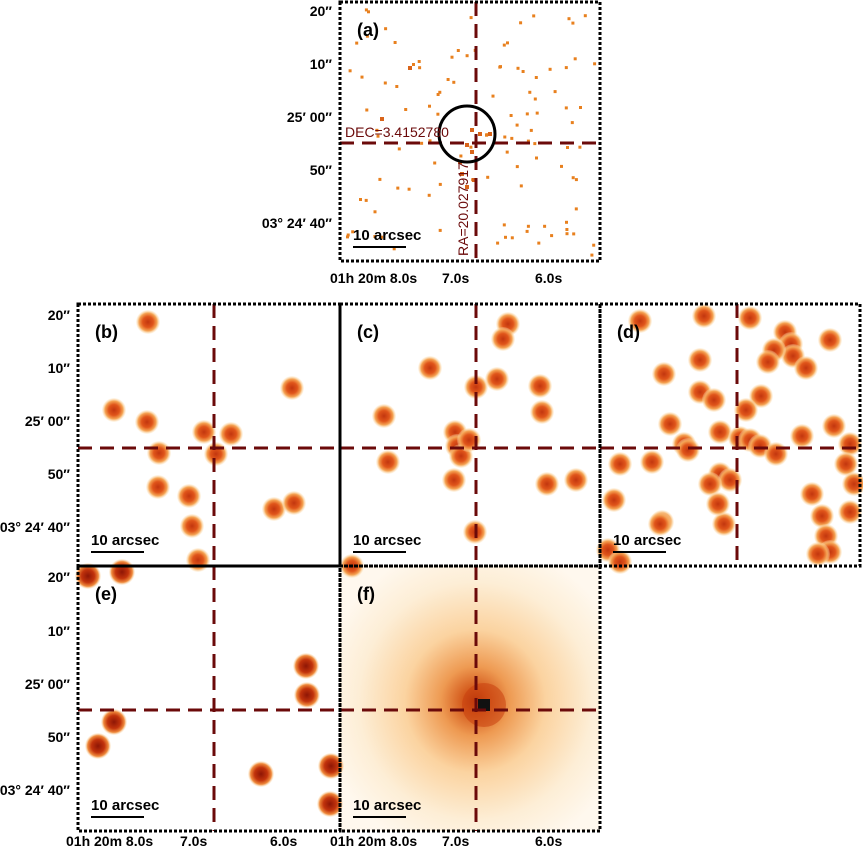 The height and width of the screenshot is (848, 863). I want to click on y-tick-10: 10″, so click(59, 368).